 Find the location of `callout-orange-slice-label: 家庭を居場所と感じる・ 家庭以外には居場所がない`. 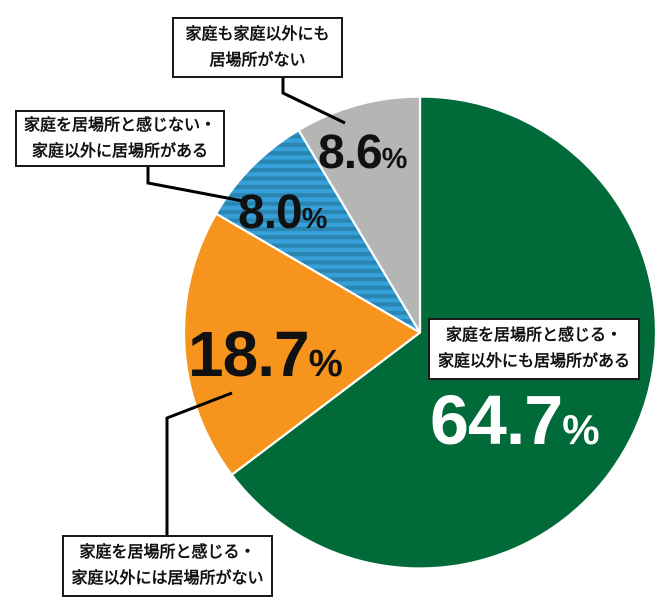

callout-orange-slice-label: 家庭を居場所と感じる・ 家庭以外には居場所がない is located at coordinates (167, 566).